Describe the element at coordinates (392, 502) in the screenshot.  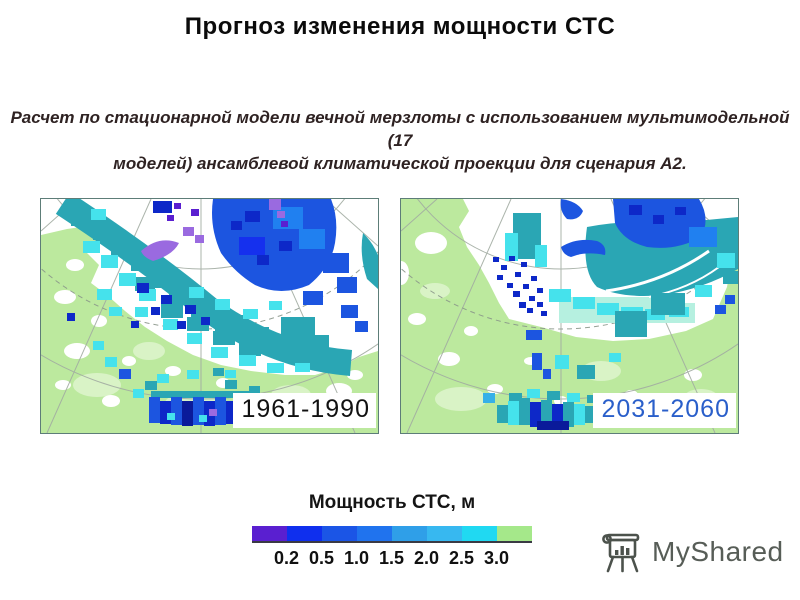
I see `legend-title: Мощность СТС, м` at that location.